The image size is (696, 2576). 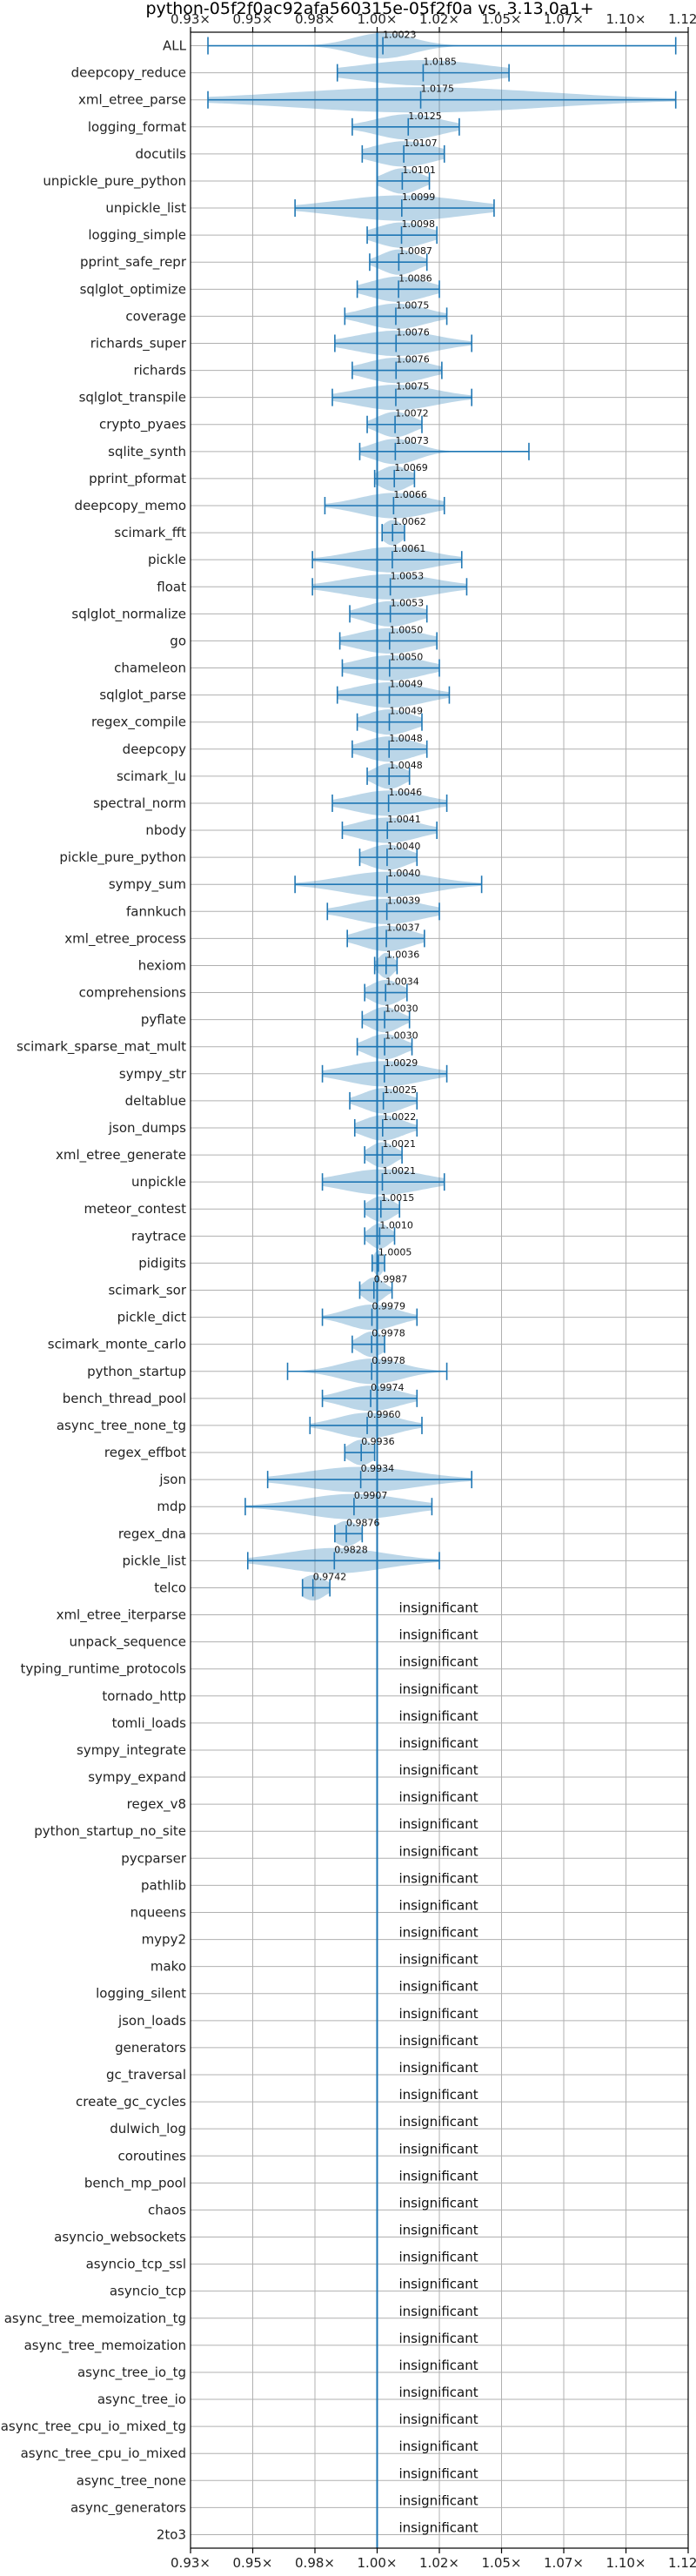 What do you see at coordinates (171, 2534) in the screenshot?
I see `benchmark-label: 2to3` at bounding box center [171, 2534].